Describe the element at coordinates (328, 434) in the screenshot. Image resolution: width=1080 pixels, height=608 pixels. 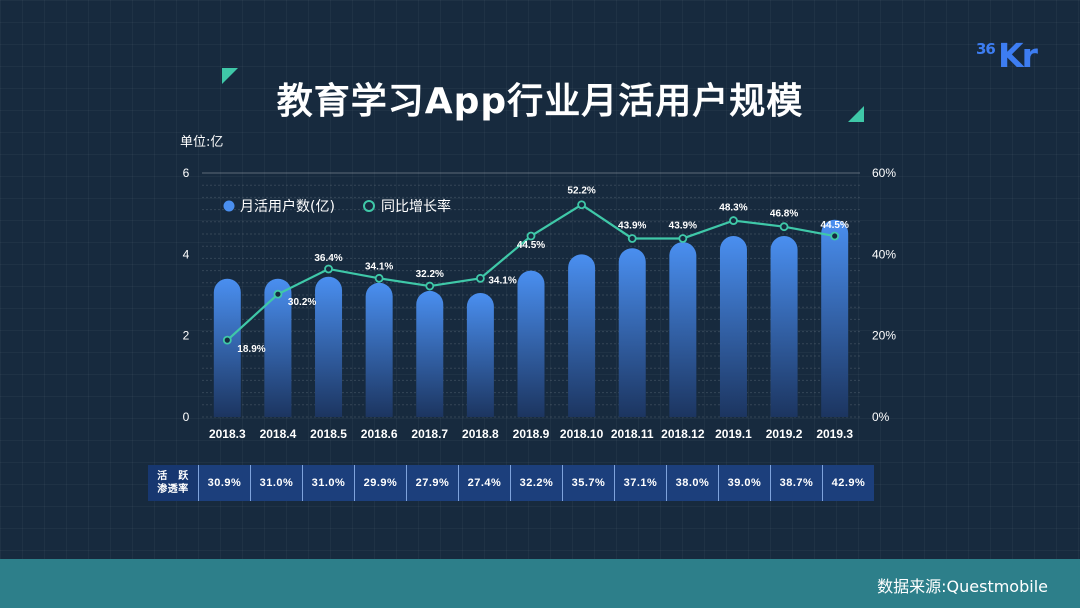
I see `x-tick-label: 2018.5` at that location.